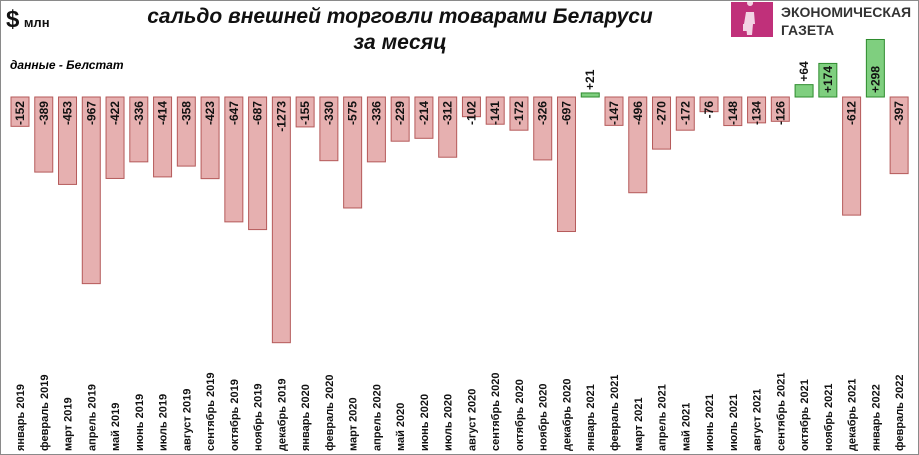 Image resolution: width=919 pixels, height=455 pixels. Describe the element at coordinates (590, 79) in the screenshot. I see `data-label: +21` at that location.